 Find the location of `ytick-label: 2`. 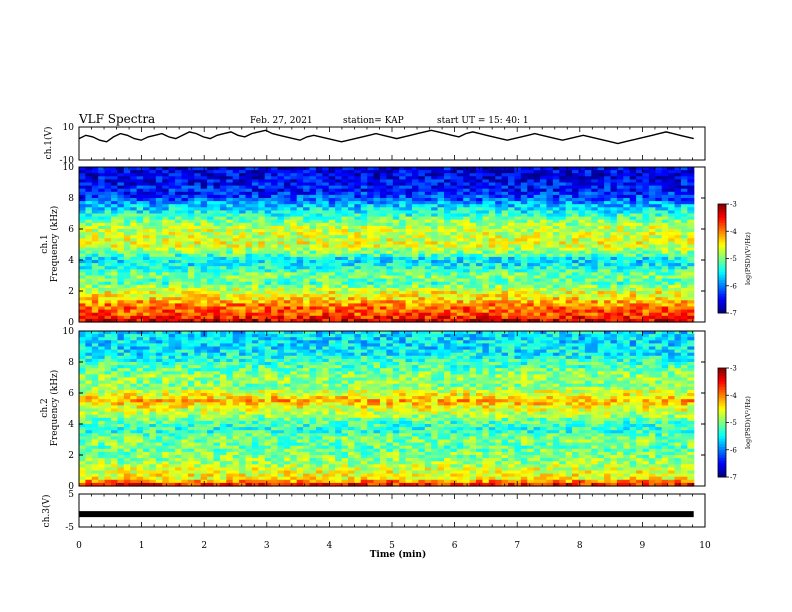

ytick-label: 2 is located at coordinates (71, 292).